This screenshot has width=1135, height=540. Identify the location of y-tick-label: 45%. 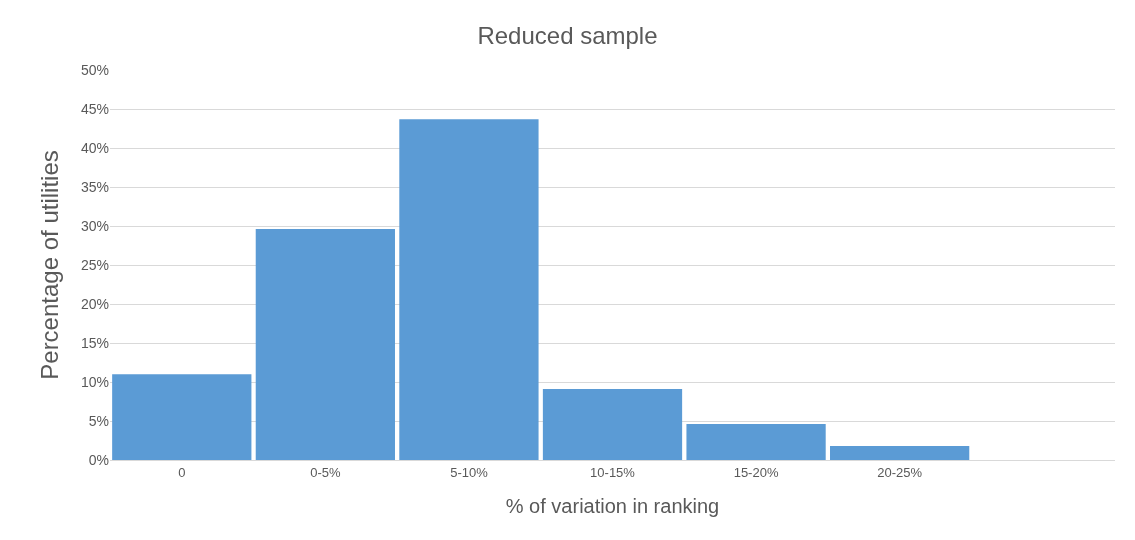
(94, 108).